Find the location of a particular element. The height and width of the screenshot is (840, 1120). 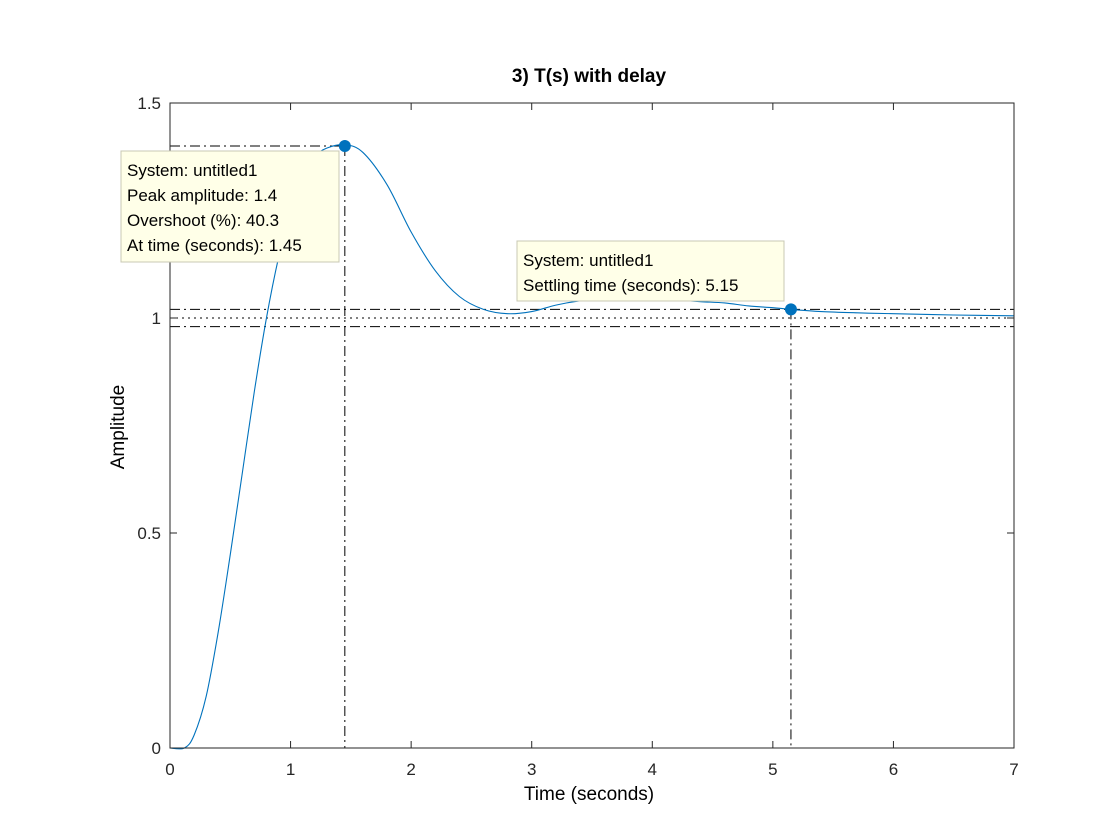

datatip-line: Overshoot (%): 40.3 is located at coordinates (203, 220).